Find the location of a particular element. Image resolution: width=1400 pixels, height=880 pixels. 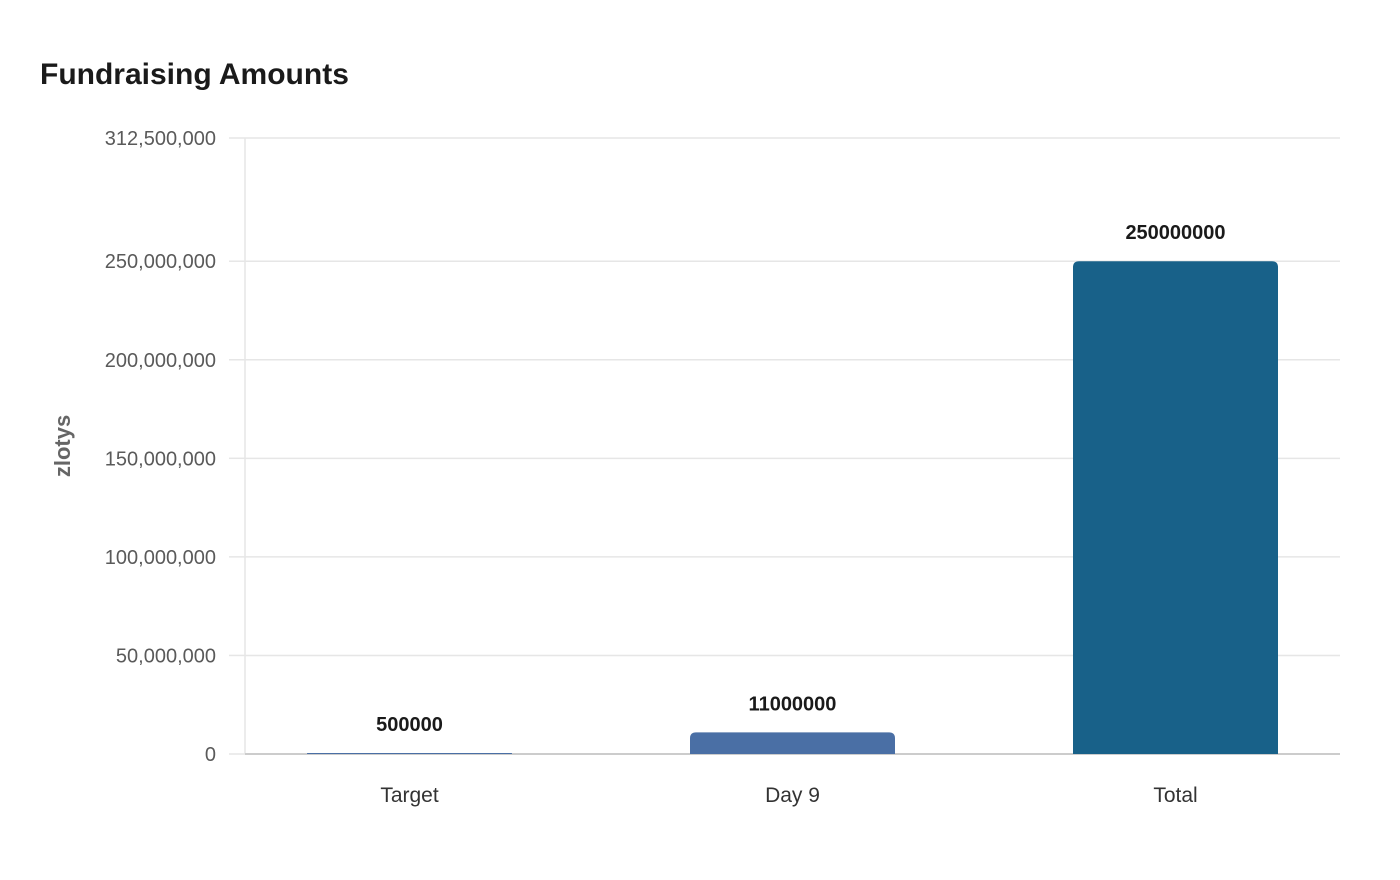

x-tick-label: Day 9 is located at coordinates (792, 795).